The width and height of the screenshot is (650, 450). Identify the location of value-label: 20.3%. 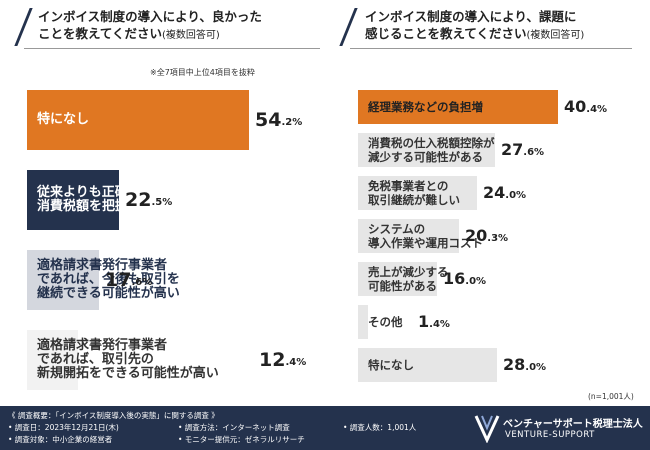
(486, 236).